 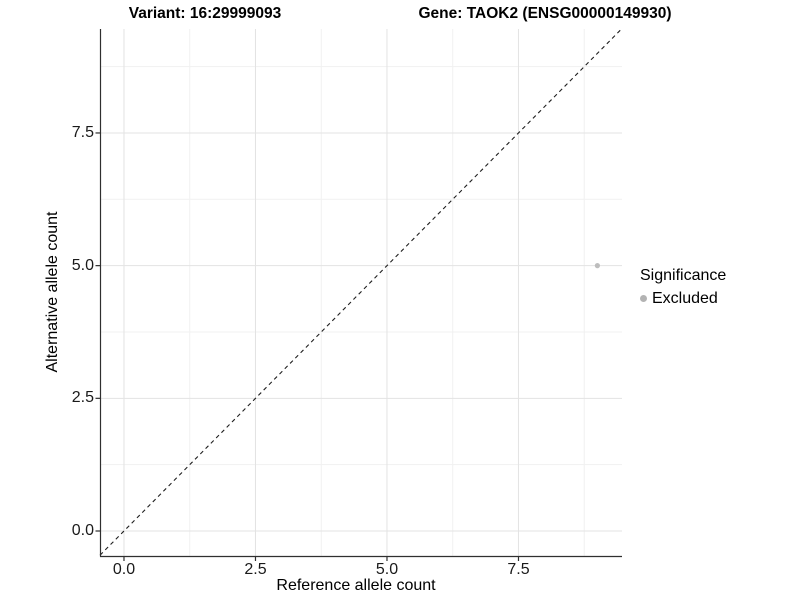 What do you see at coordinates (205, 13) in the screenshot?
I see `variant-title: Variant: 16:29999093` at bounding box center [205, 13].